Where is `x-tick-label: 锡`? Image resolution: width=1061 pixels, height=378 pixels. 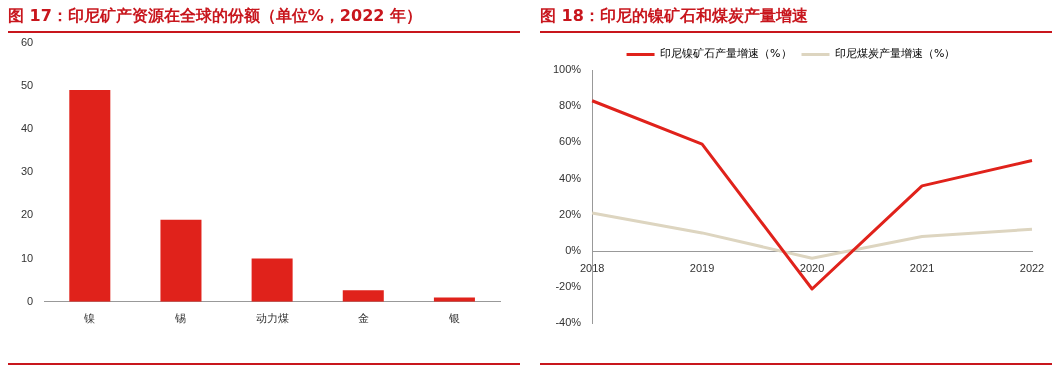 x-tick-label: 锡 is located at coordinates (180, 318).